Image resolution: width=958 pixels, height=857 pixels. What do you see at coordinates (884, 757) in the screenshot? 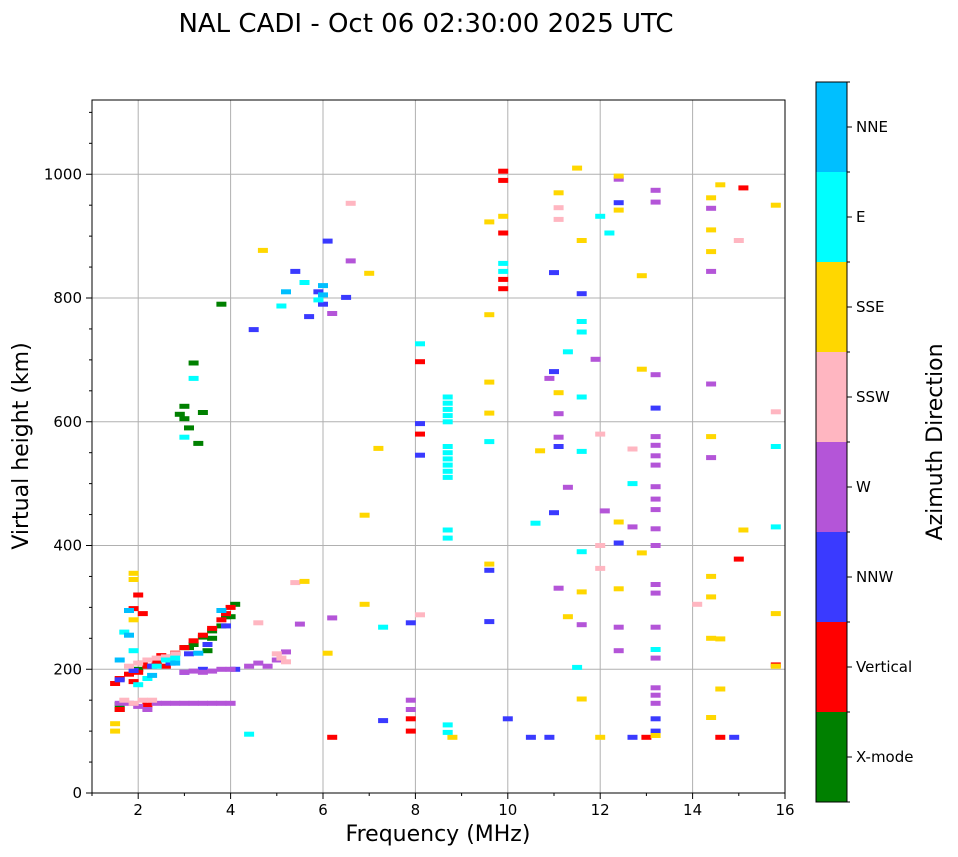
I see `colorbar-category-label: X-mode` at bounding box center [884, 757].